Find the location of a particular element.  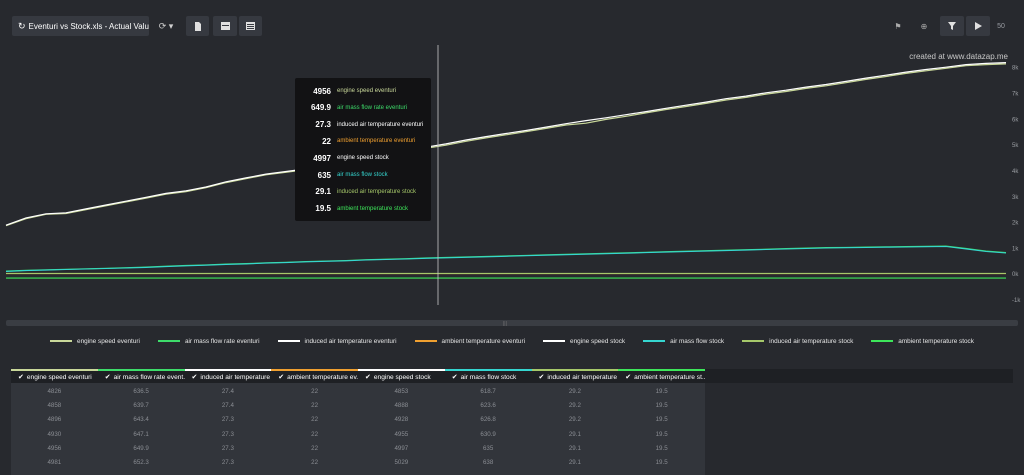

table-row: 4956 649.9 27.3 22 4997 635 29.1 19.5 is located at coordinates (358, 448).